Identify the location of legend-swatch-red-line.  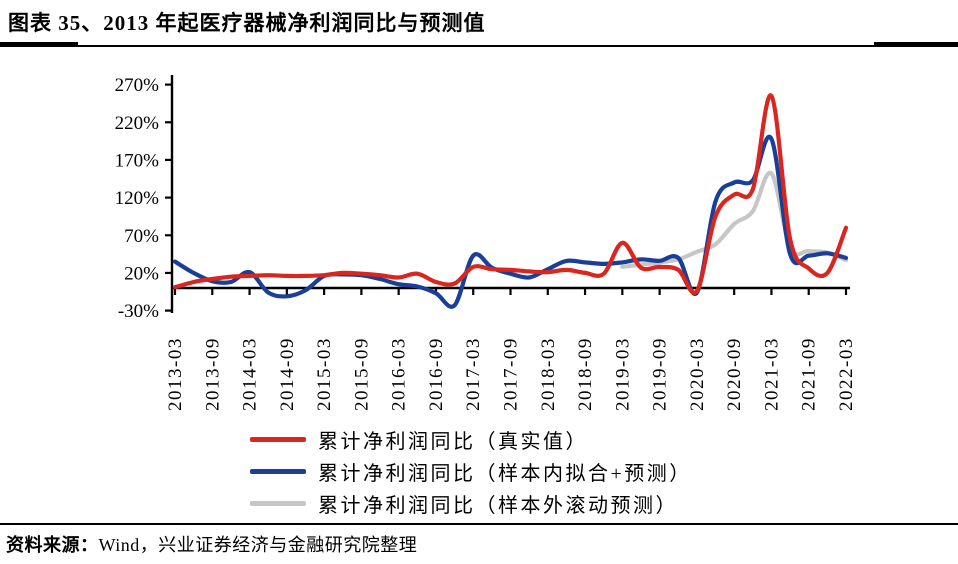
(278, 439).